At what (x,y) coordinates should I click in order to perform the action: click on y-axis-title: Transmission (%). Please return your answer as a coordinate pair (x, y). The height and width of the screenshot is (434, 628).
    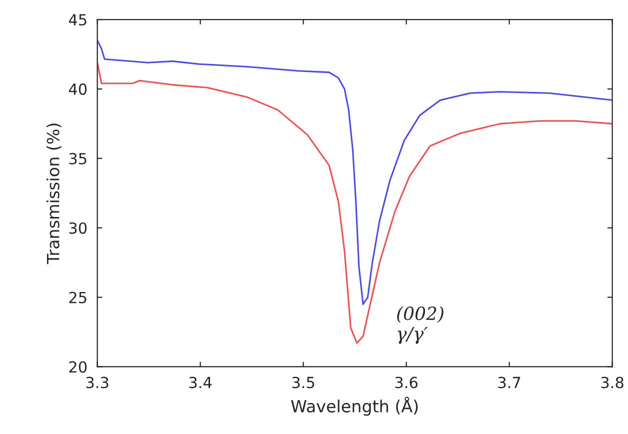
    Looking at the image, I should click on (54, 194).